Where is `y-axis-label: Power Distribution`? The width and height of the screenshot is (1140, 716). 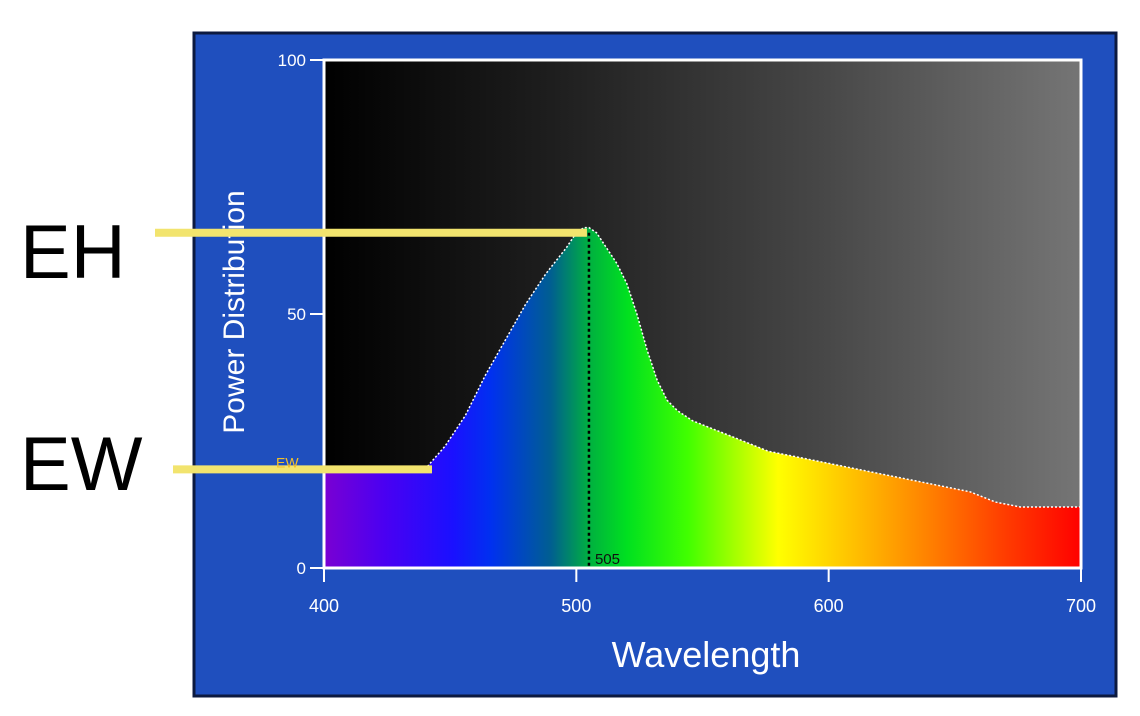 y-axis-label: Power Distribution is located at coordinates (234, 311).